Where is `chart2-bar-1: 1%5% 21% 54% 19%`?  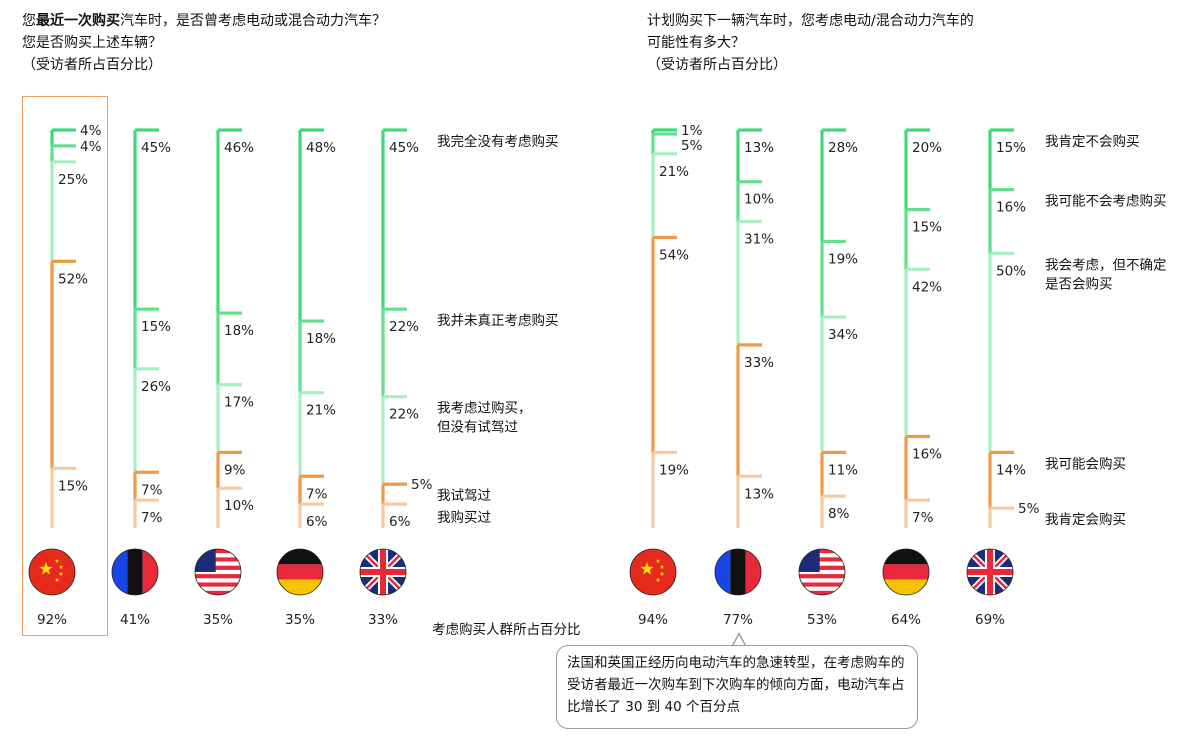 chart2-bar-1: 1%5% 21% 54% 19% is located at coordinates (677, 325).